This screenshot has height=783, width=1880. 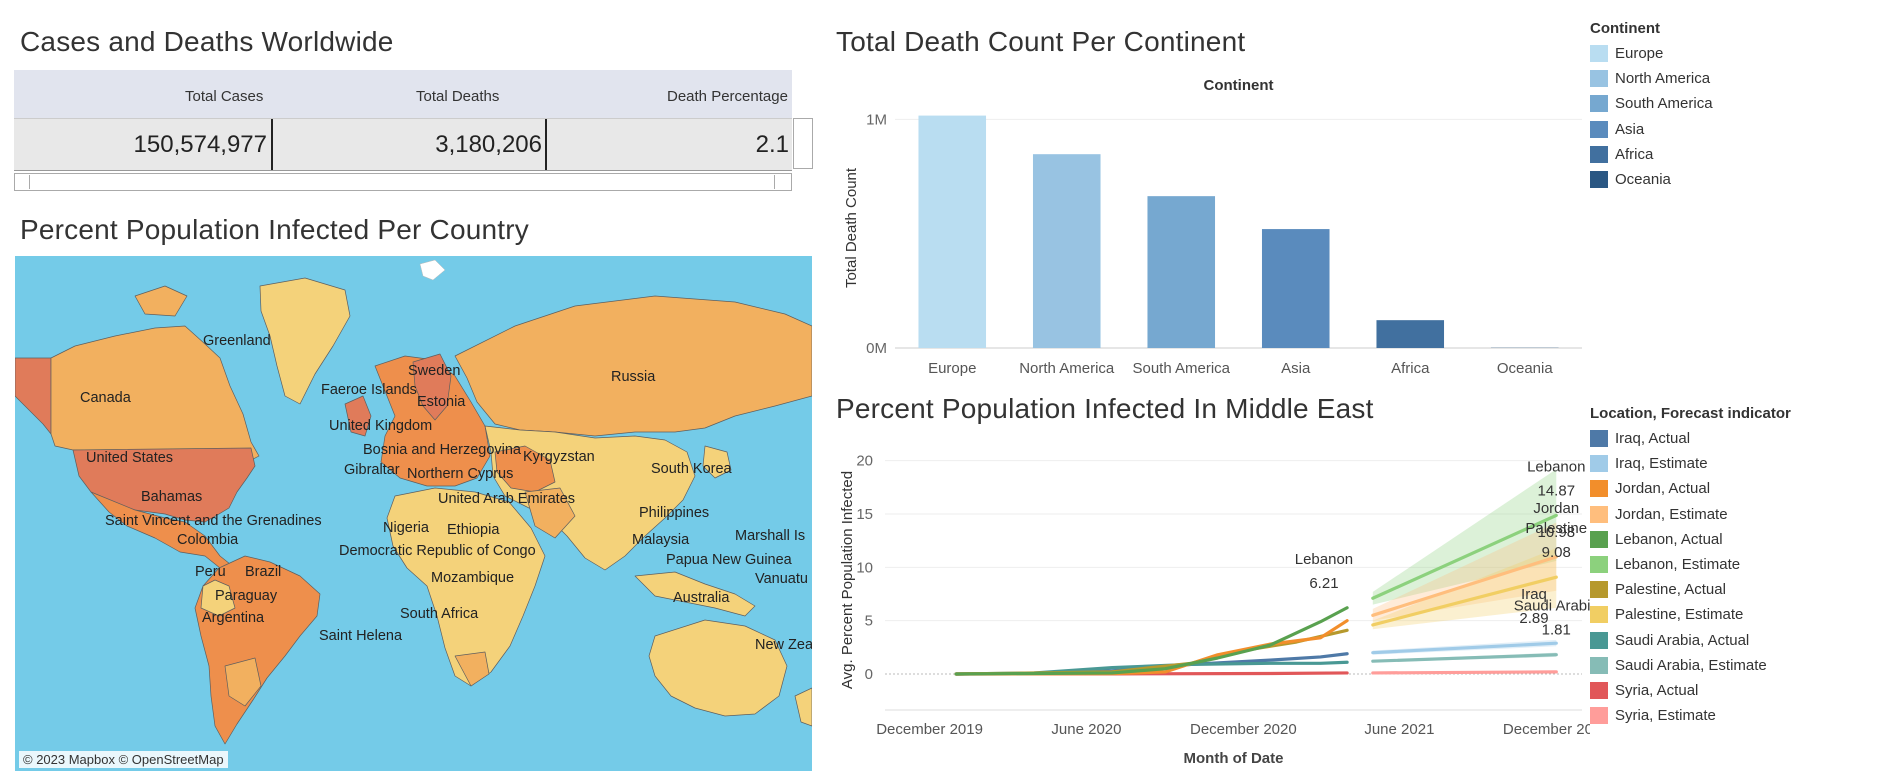 I want to click on region-japan-korea, so click(x=717, y=462).